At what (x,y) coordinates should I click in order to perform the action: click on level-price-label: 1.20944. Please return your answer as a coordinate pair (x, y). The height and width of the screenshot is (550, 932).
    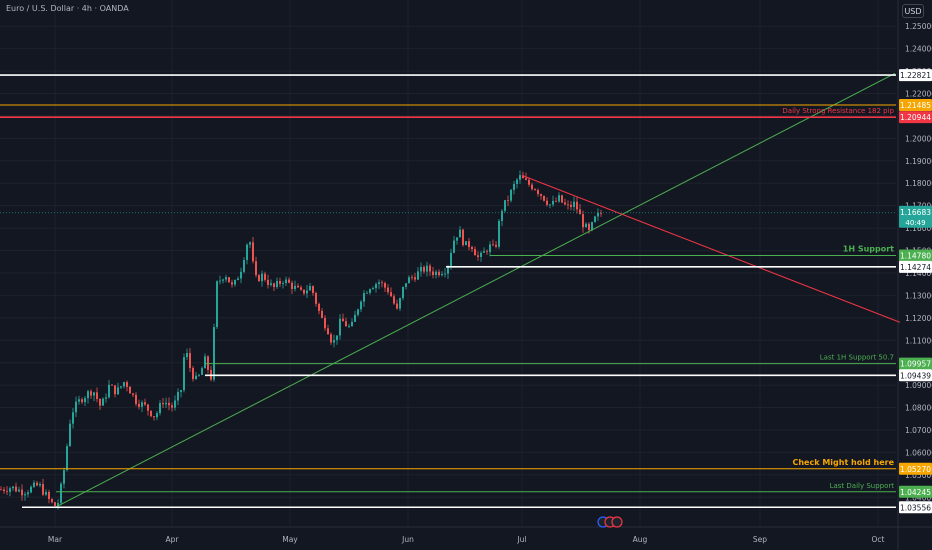
    Looking at the image, I should click on (915, 117).